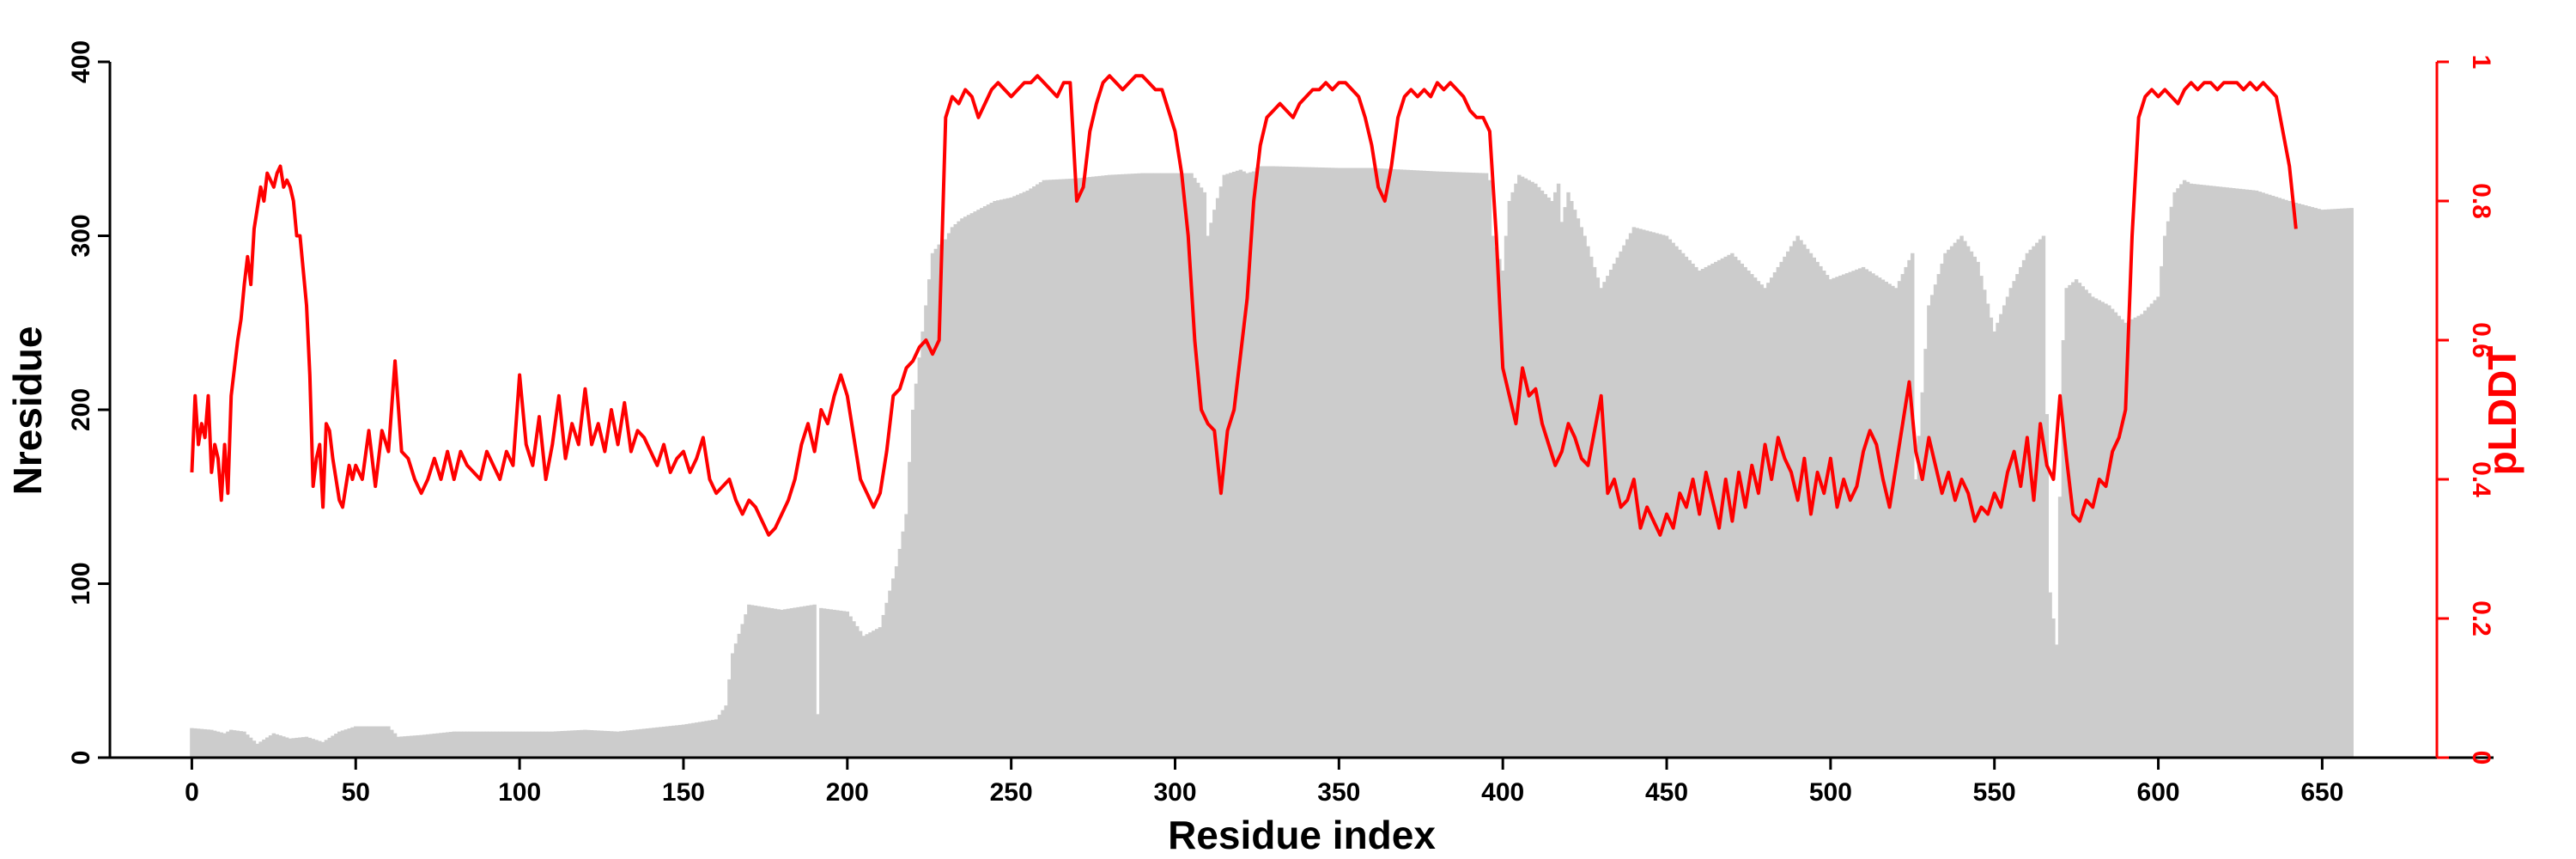  What do you see at coordinates (2481, 63) in the screenshot?
I see `y-right-tick-label: 1` at bounding box center [2481, 63].